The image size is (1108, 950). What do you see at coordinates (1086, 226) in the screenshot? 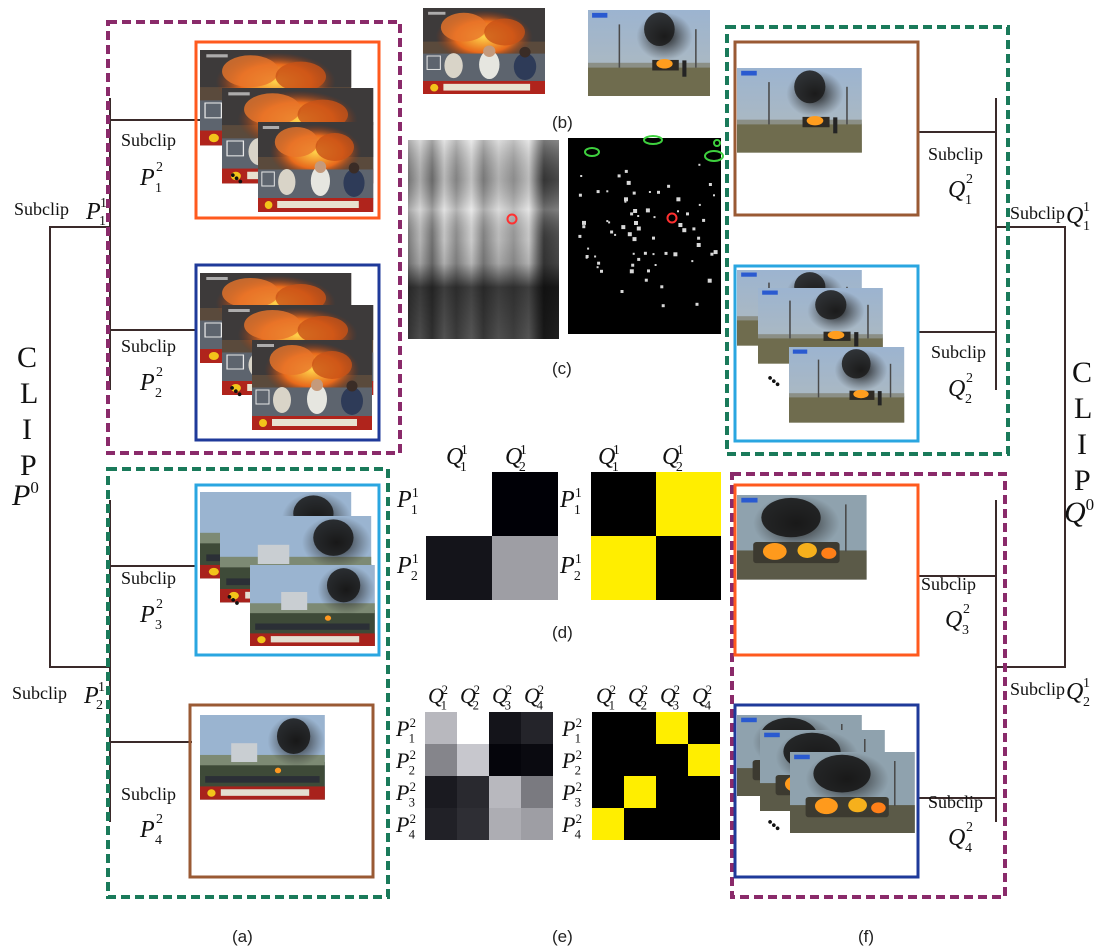
I see `right-q11-sub: 1` at bounding box center [1086, 226].